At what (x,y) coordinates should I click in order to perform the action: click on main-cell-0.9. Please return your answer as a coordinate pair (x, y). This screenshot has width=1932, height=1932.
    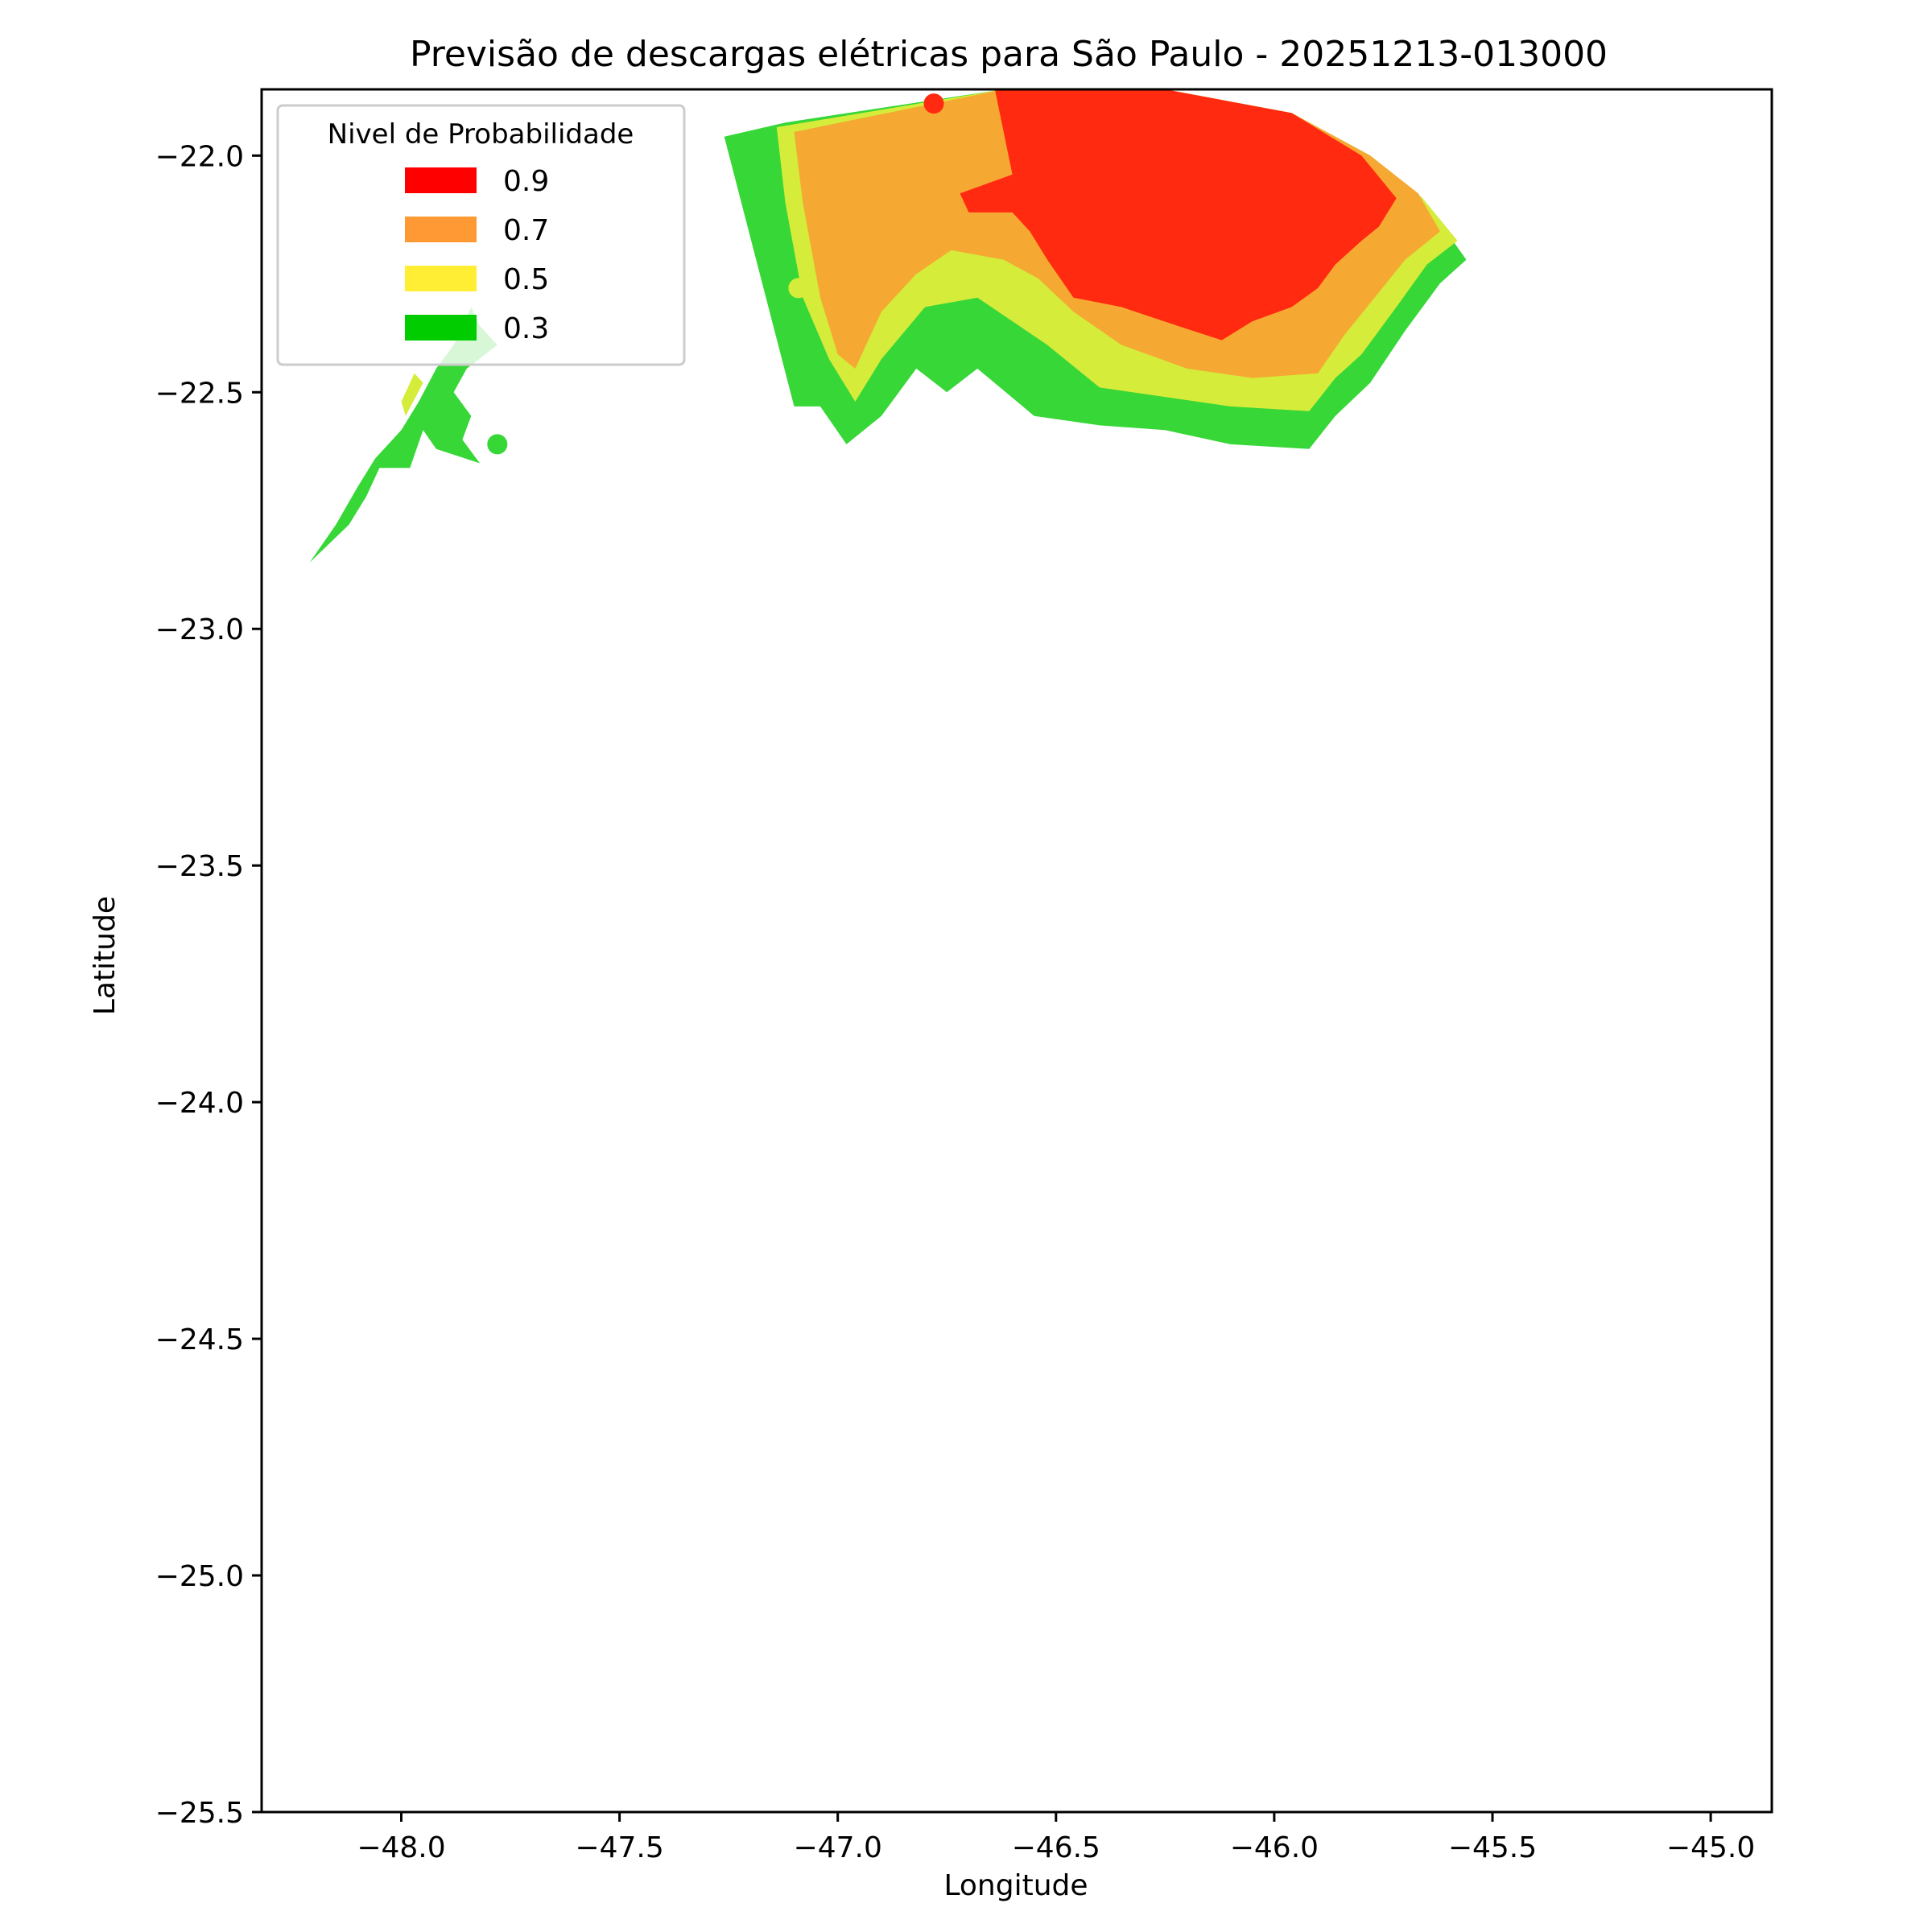
    Looking at the image, I should click on (1178, 215).